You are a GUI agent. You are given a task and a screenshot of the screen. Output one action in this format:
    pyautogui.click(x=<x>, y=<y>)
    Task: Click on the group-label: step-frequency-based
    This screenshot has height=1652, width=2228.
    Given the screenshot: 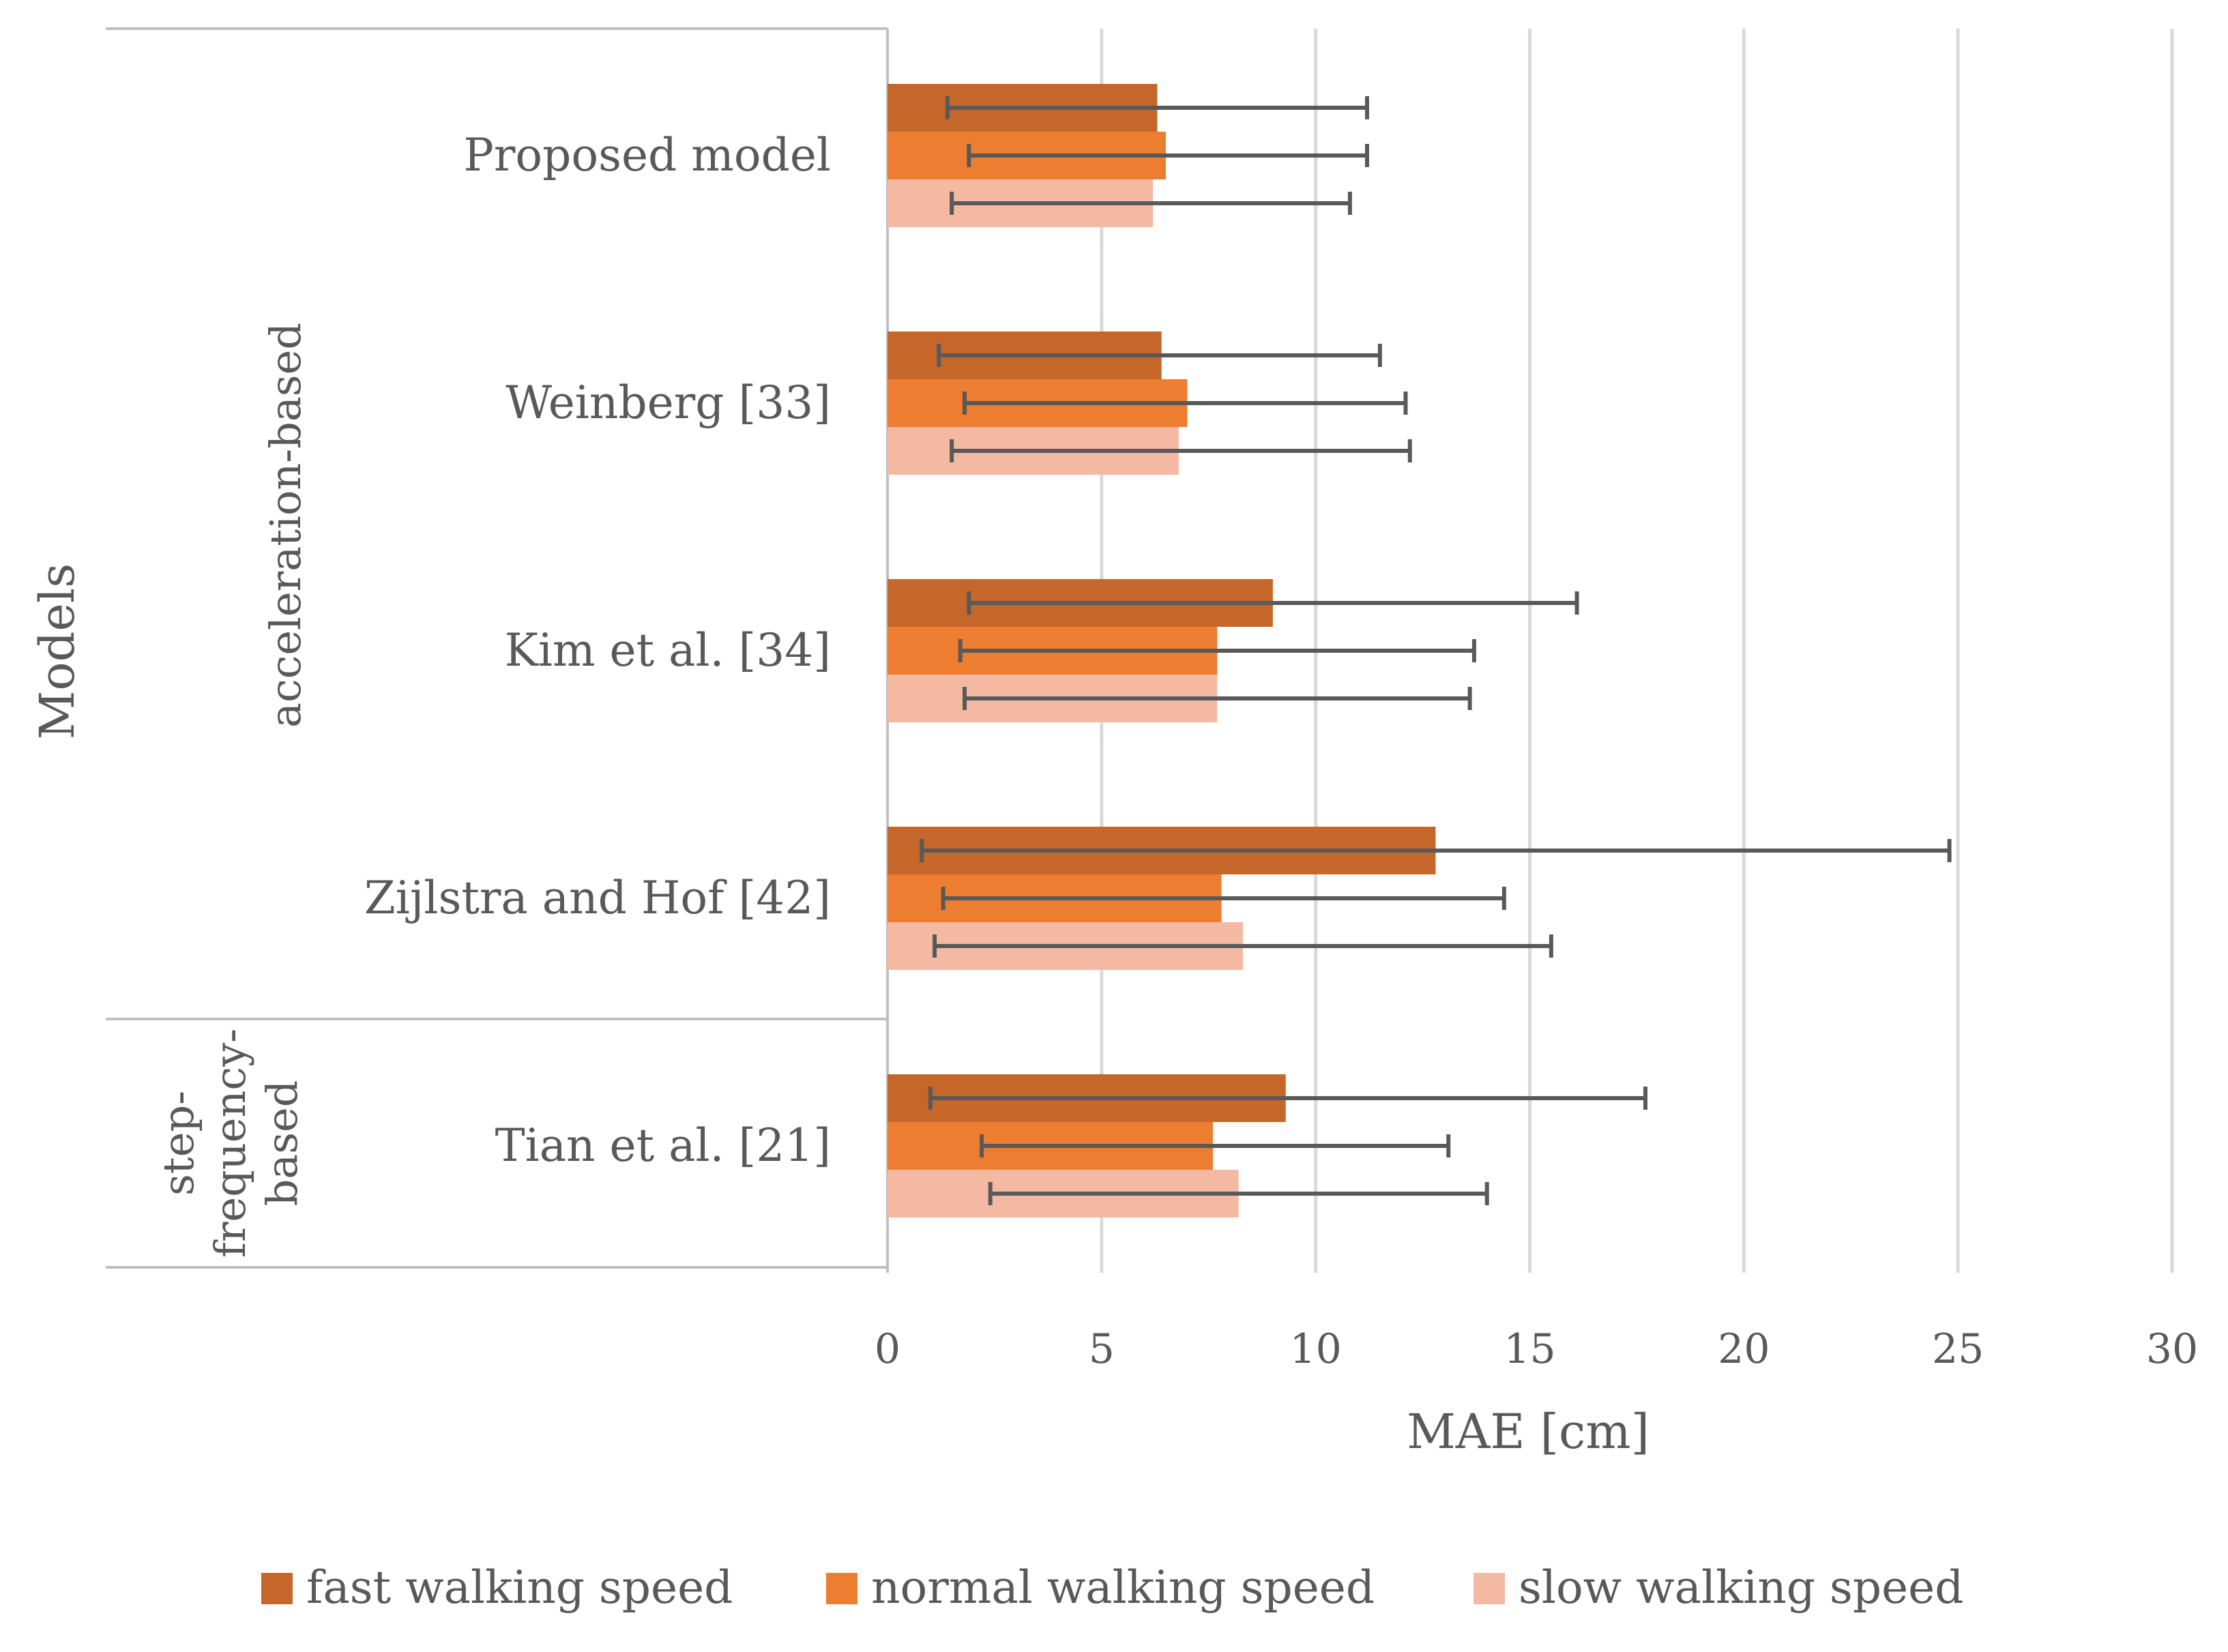 What is the action you would take?
    pyautogui.click(x=230, y=1144)
    